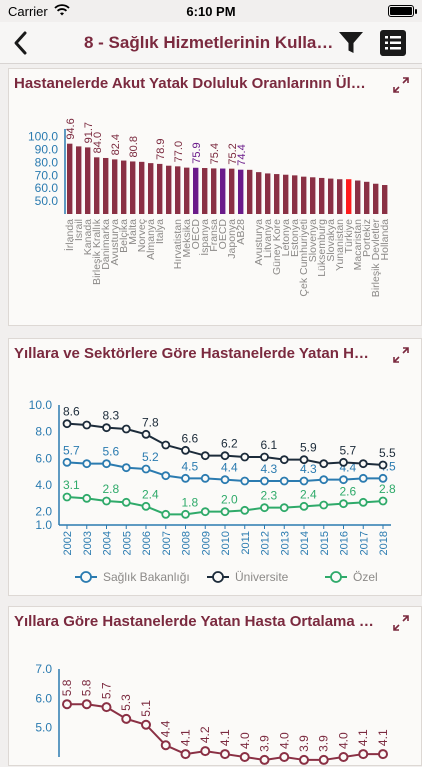 This screenshot has height=767, width=422. What do you see at coordinates (241, 232) in the screenshot?
I see `x-tick-label: AB28` at bounding box center [241, 232].